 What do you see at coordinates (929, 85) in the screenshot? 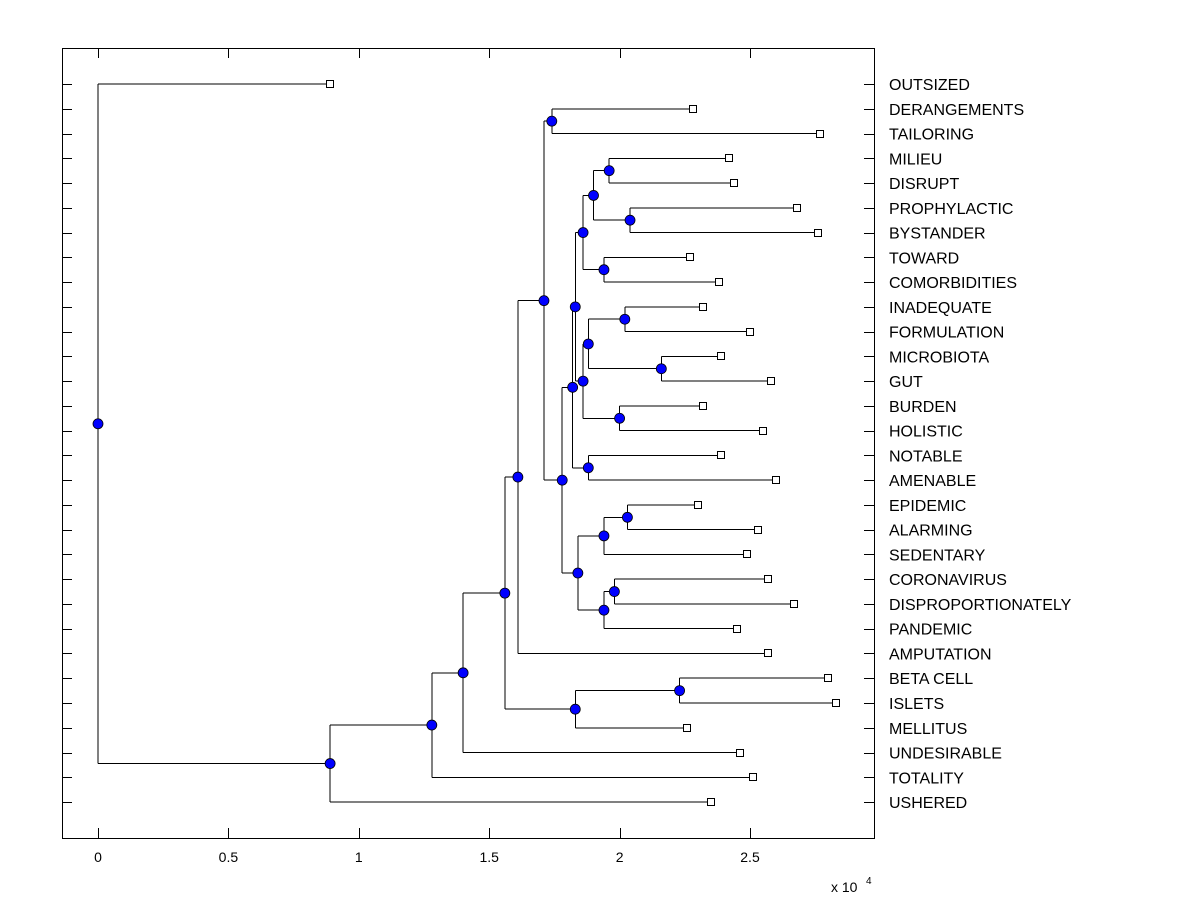
I see `leaf-label: OUTSIZED` at bounding box center [929, 85].